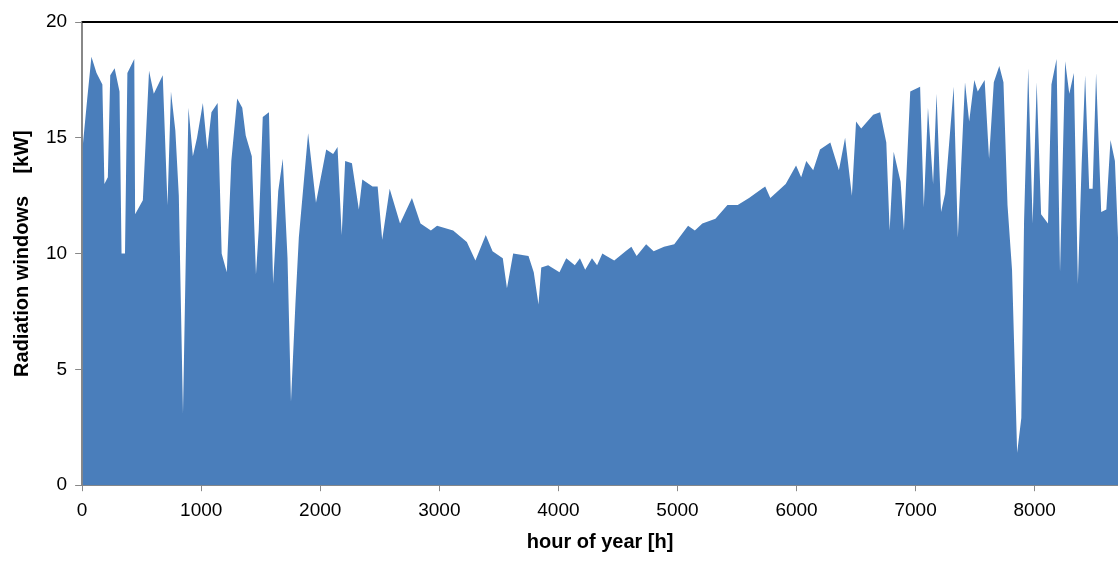  I want to click on x-tick-label: 3000, so click(439, 509).